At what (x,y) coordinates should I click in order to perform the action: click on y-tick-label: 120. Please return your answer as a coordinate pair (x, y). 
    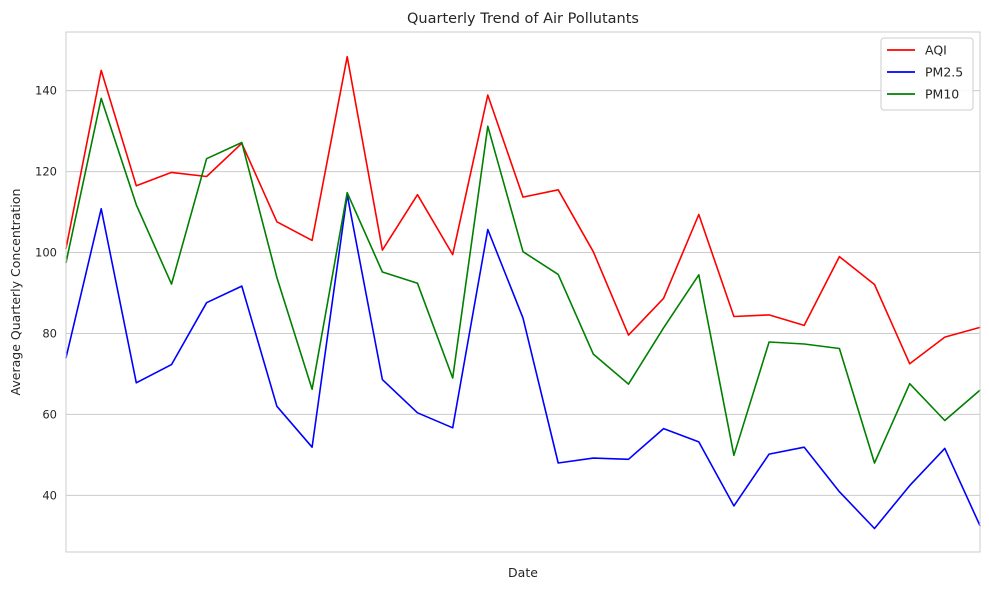
    Looking at the image, I should click on (46, 172).